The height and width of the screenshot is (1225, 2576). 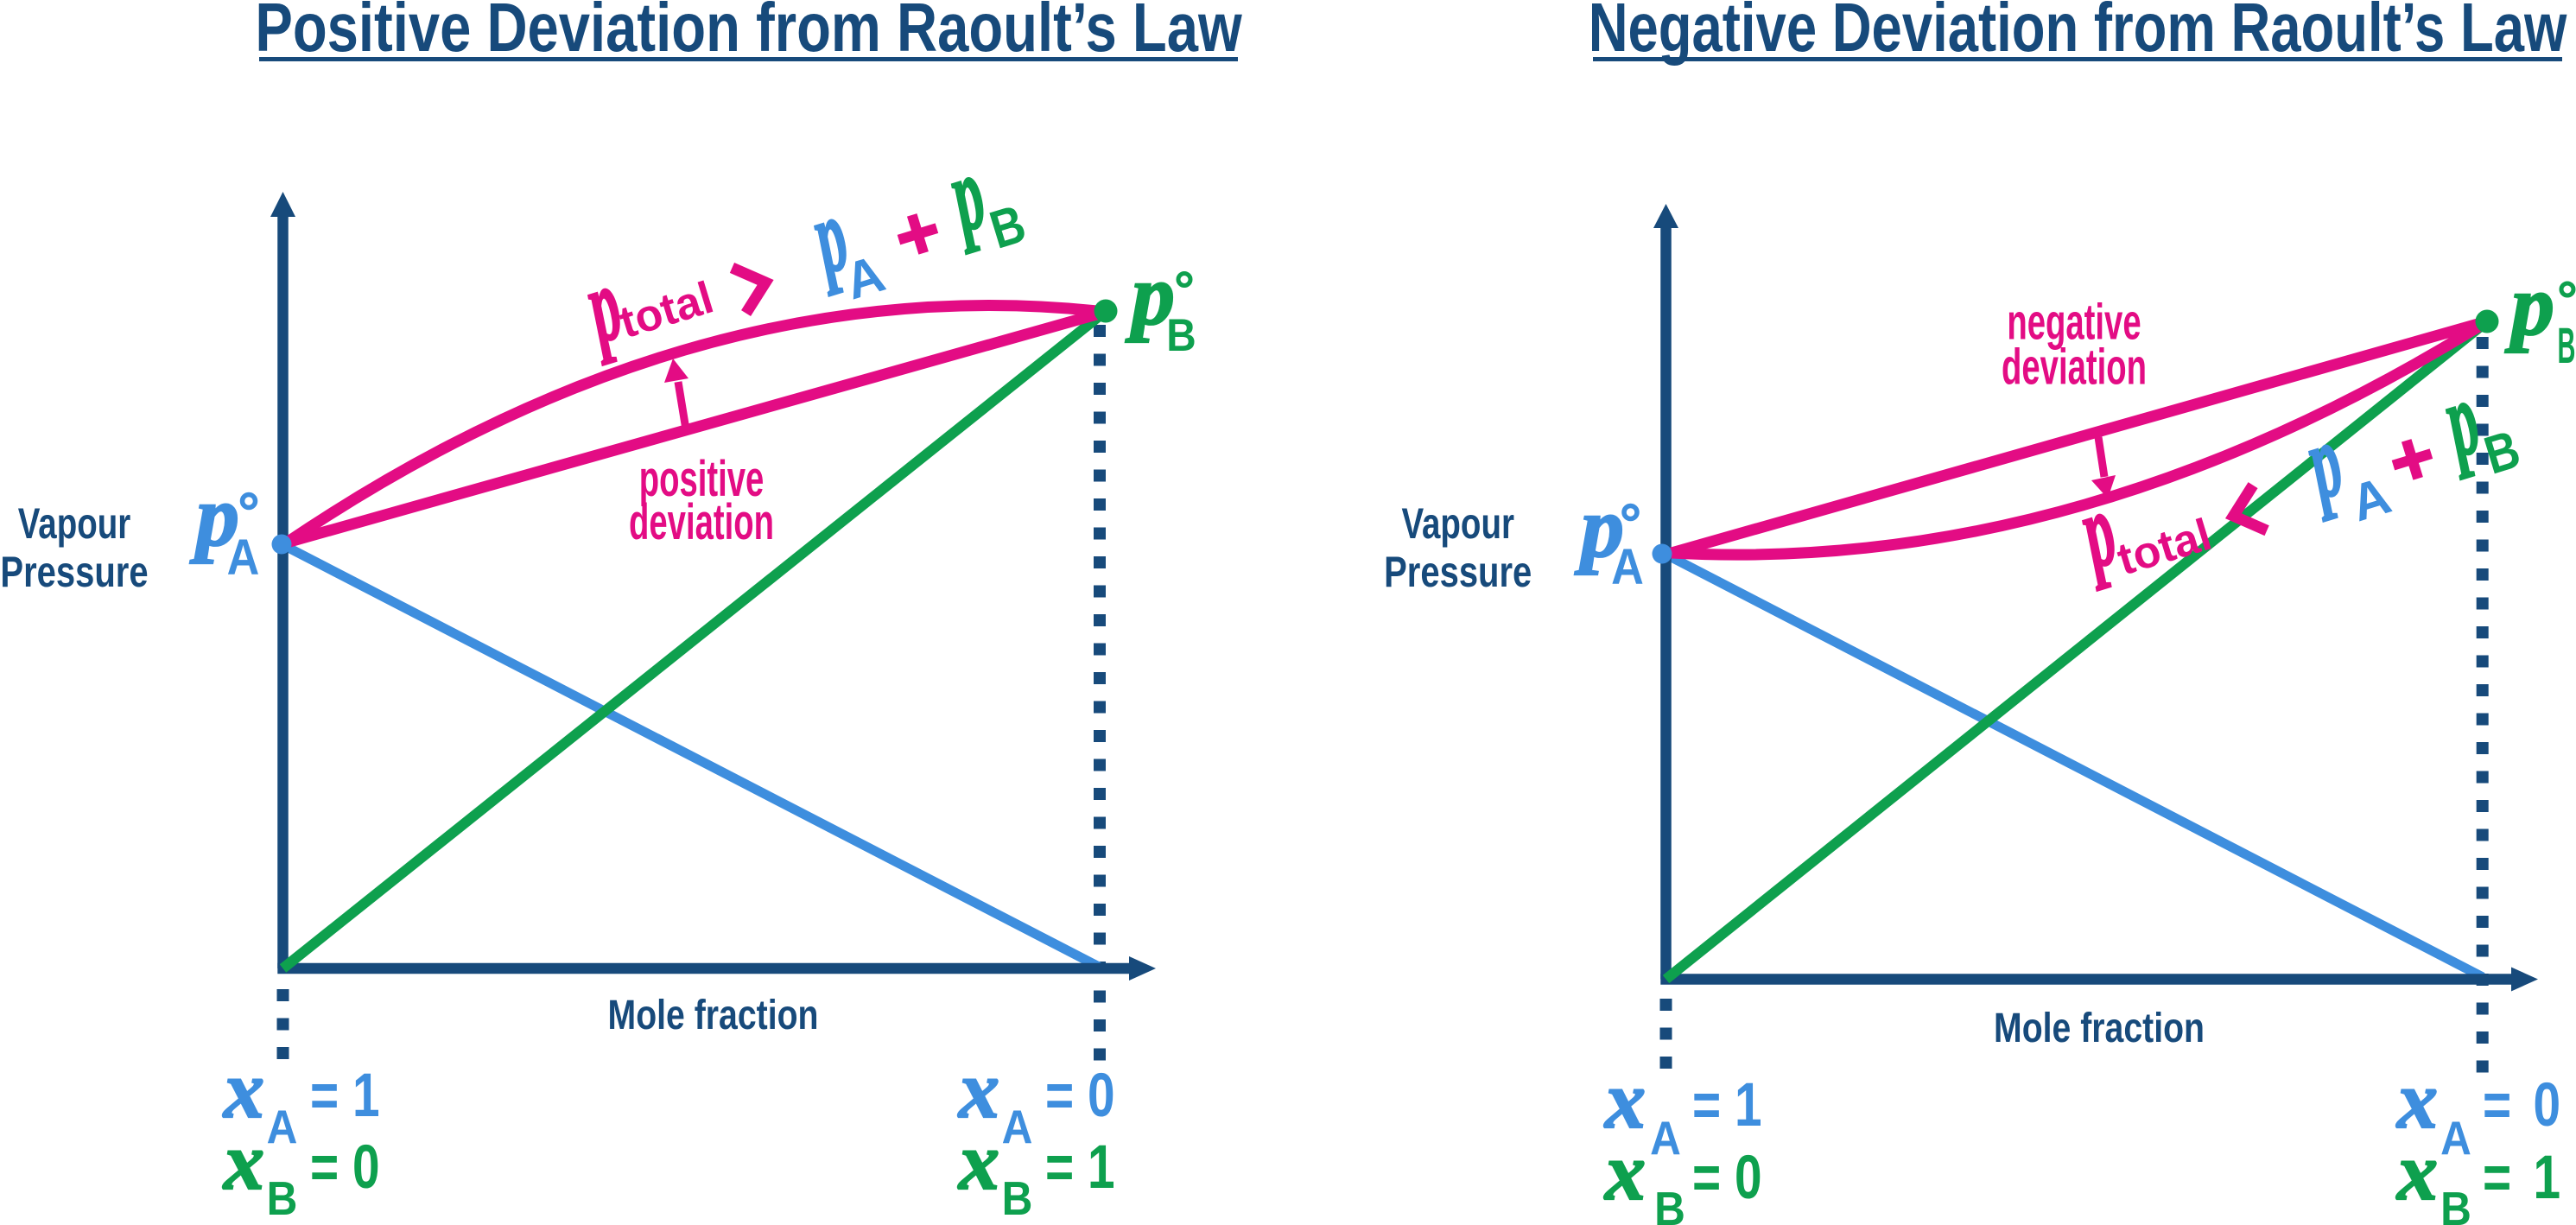 I want to click on svg-text: positive, so click(x=702, y=479).